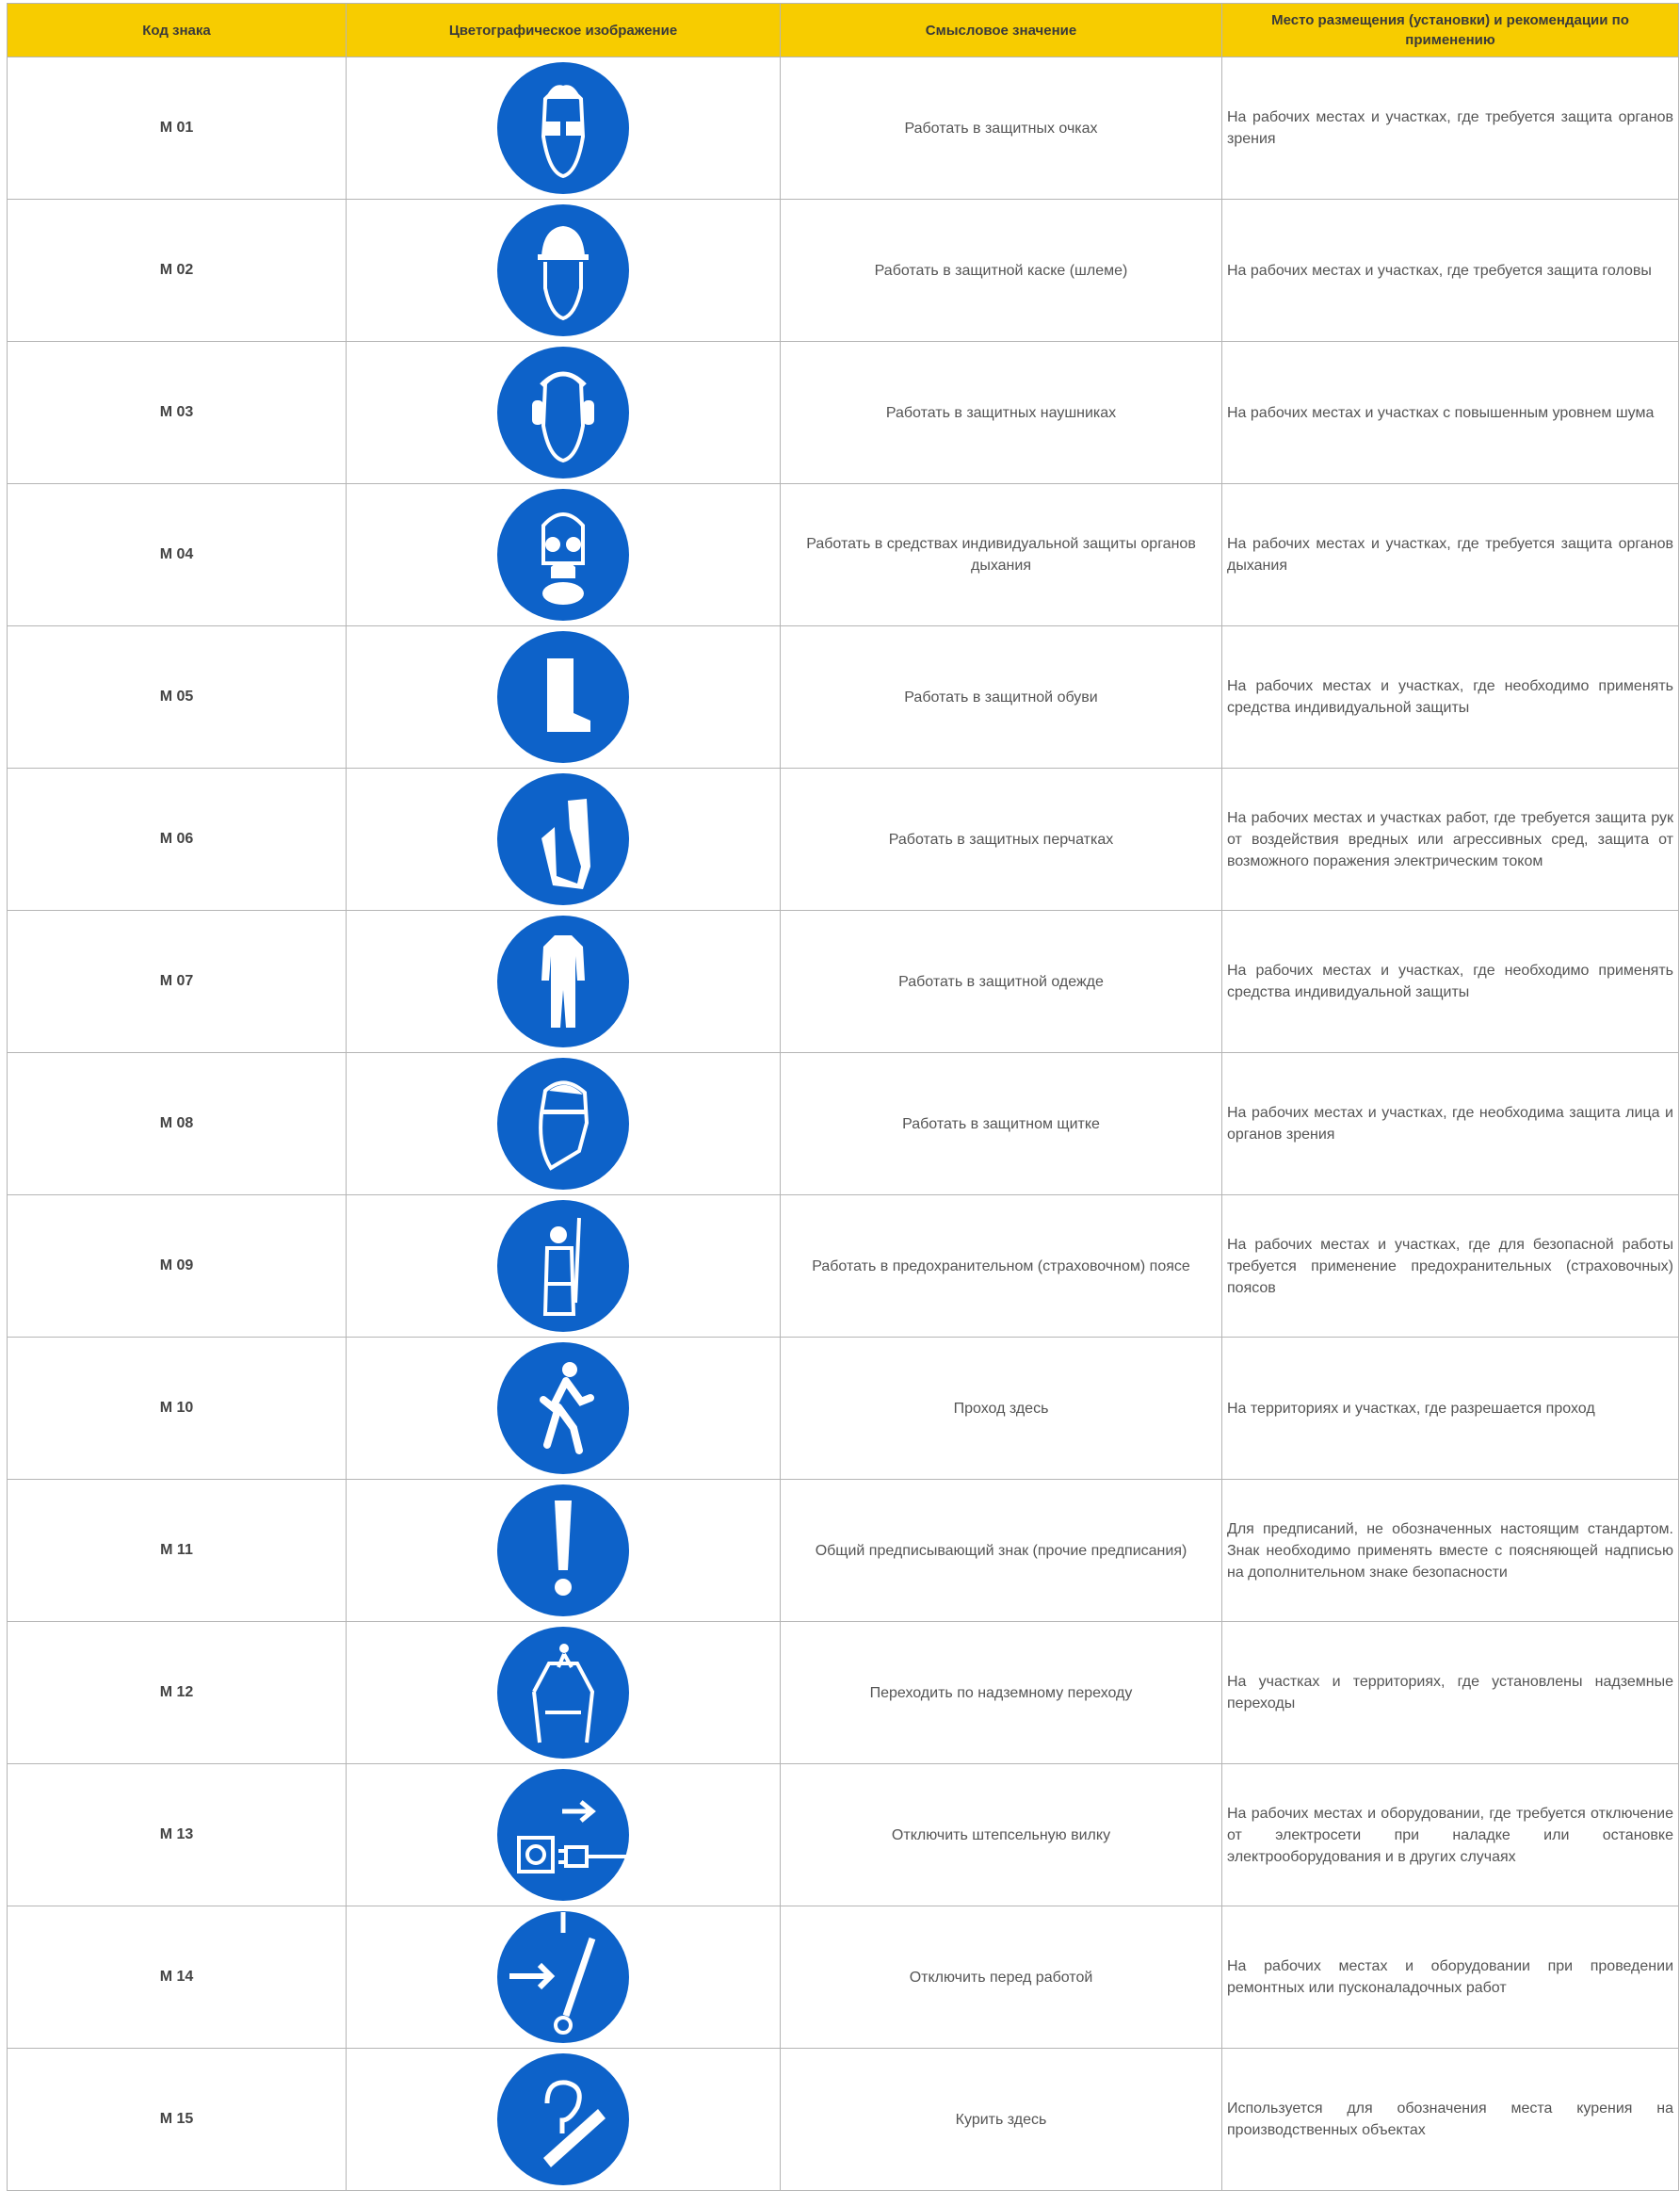  I want to click on sign-code: M 01, so click(177, 128).